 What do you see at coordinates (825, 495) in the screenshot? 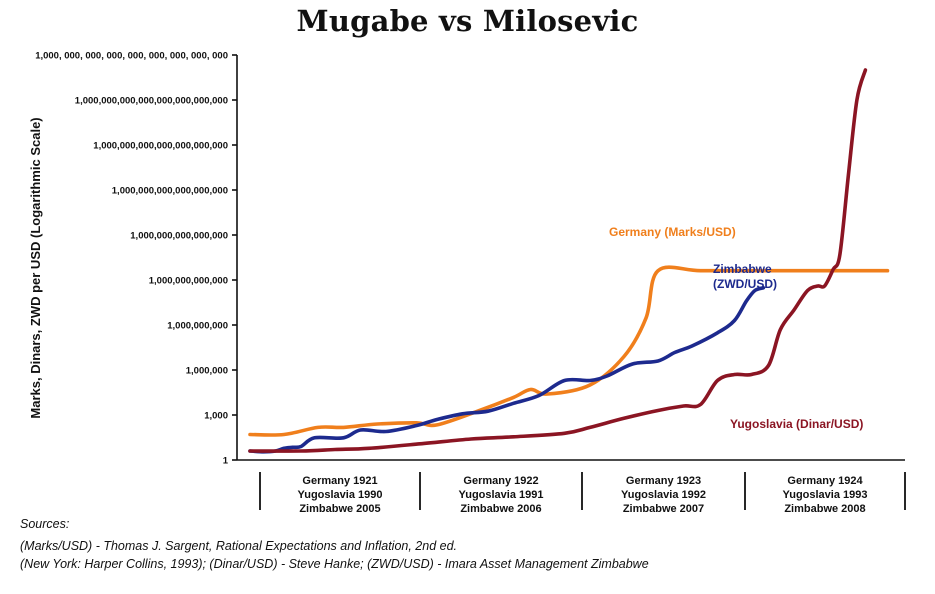
I see `x-period-label: Yugoslavia 1993` at bounding box center [825, 495].